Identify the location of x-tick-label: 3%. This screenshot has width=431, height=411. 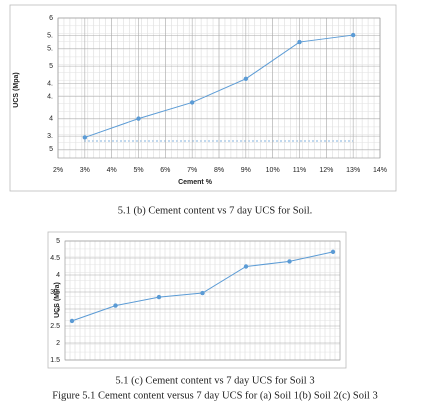
(85, 170).